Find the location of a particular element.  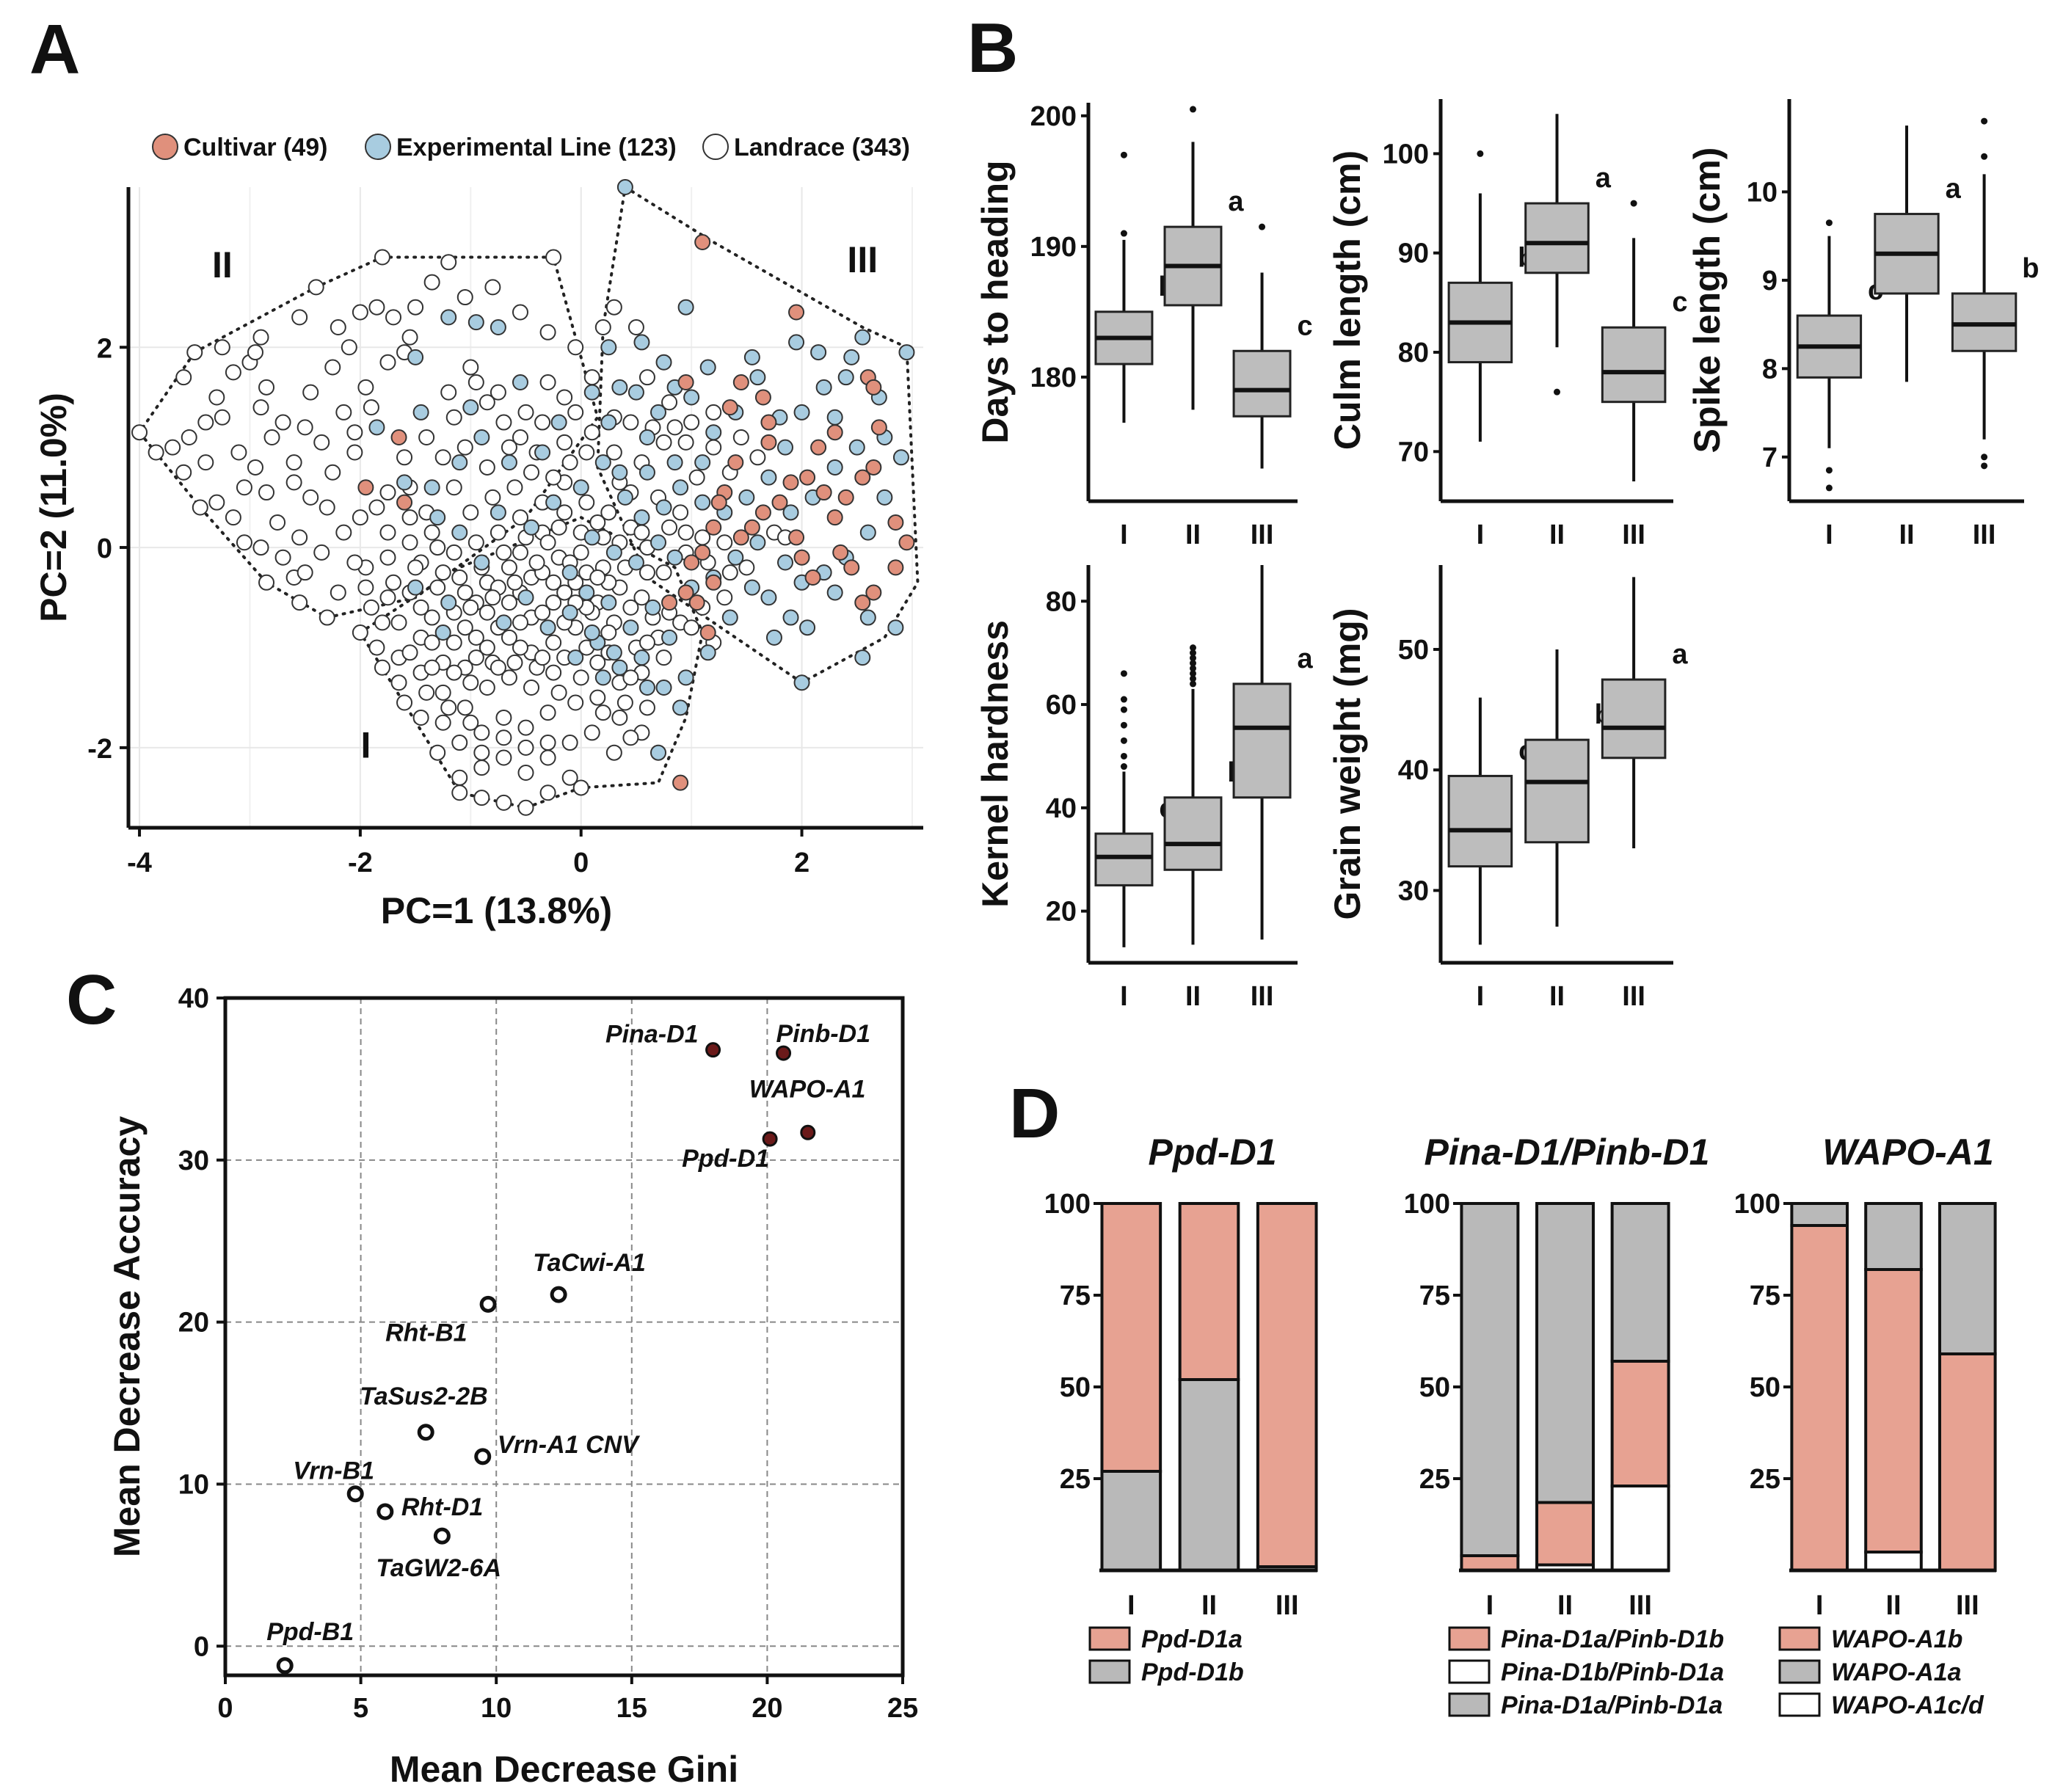

stack-legend-label-2-0: WAPO-A1b is located at coordinates (1896, 1639).